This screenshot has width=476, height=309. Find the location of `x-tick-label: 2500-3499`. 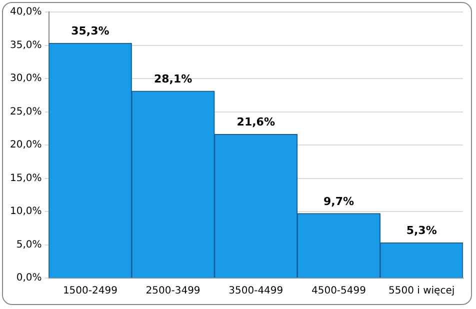

x-tick-label: 2500-3499 is located at coordinates (173, 291).